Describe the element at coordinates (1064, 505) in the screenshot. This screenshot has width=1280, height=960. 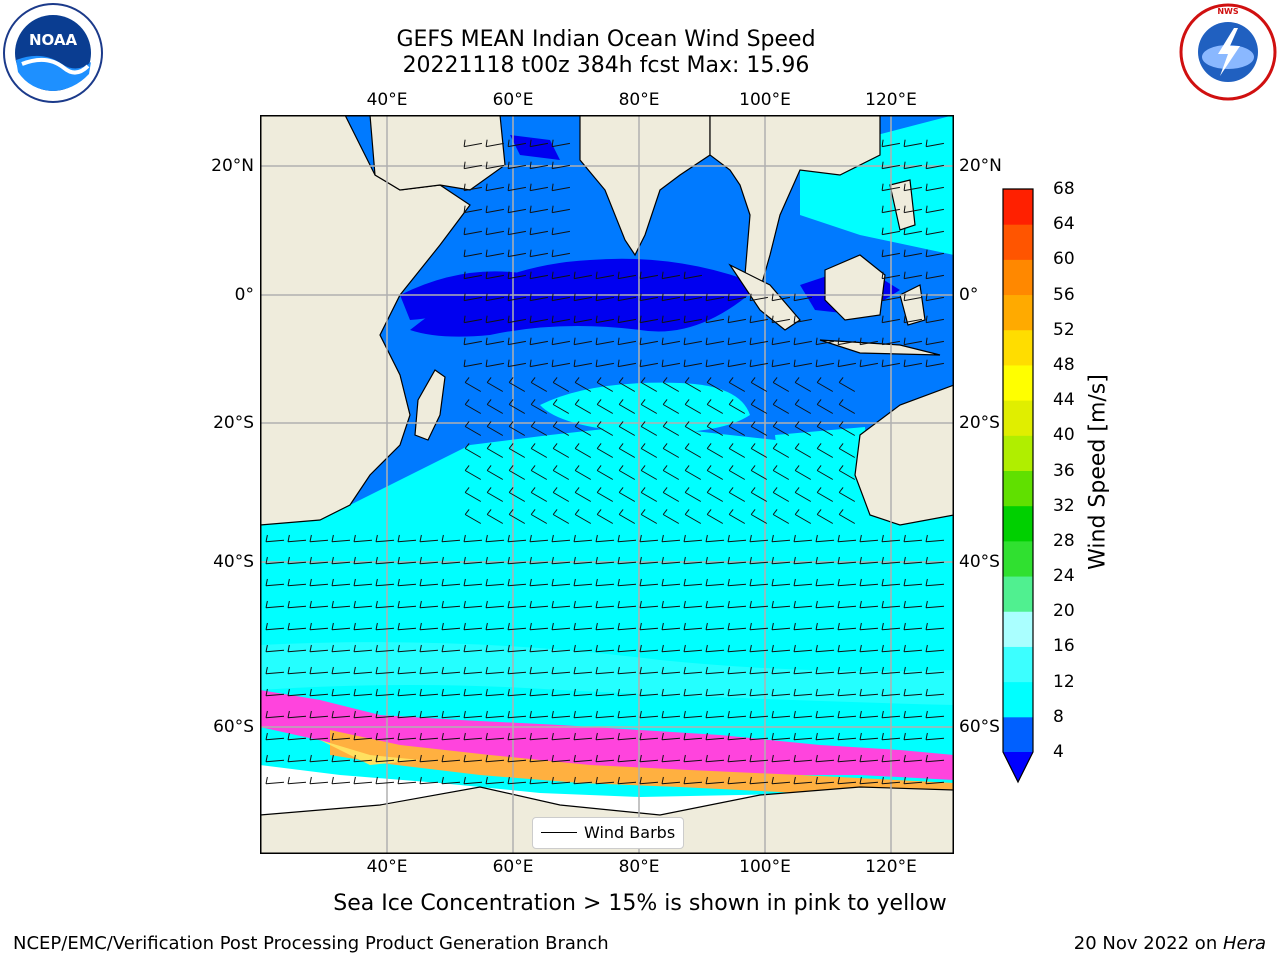
I see `colorbar-tick-label: 32` at that location.